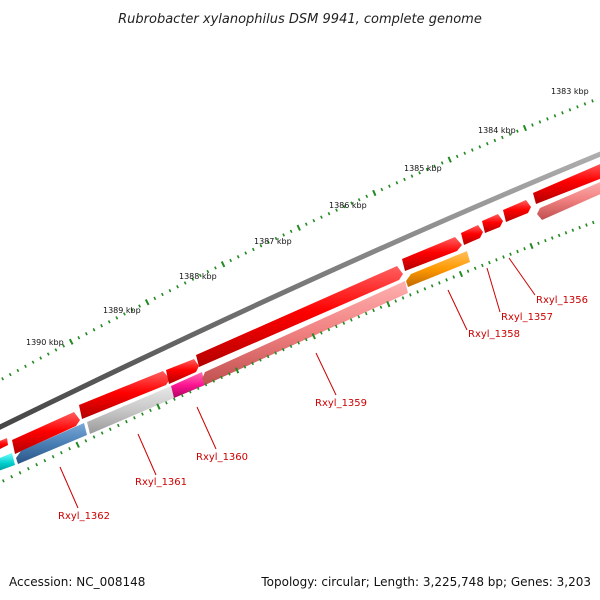  What do you see at coordinates (423, 168) in the screenshot?
I see `tick-label: 1385 kbp` at bounding box center [423, 168].